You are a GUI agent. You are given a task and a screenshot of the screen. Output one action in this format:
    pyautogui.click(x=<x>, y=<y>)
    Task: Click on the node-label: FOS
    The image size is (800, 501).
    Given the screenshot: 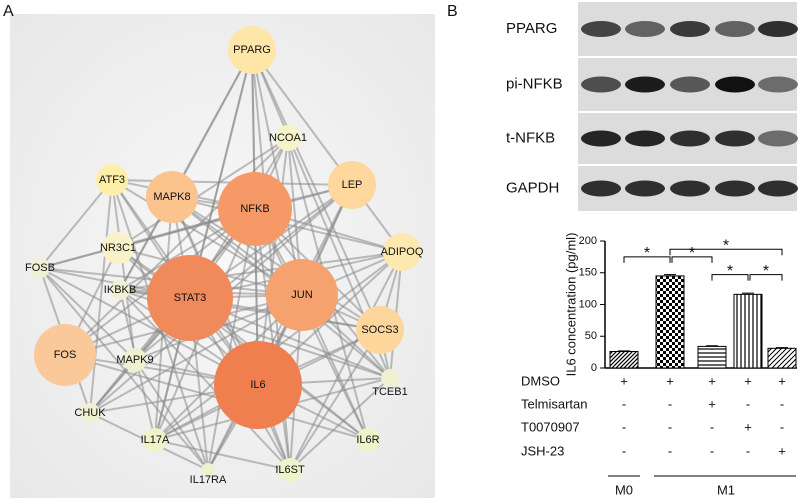 What is the action you would take?
    pyautogui.click(x=65, y=355)
    